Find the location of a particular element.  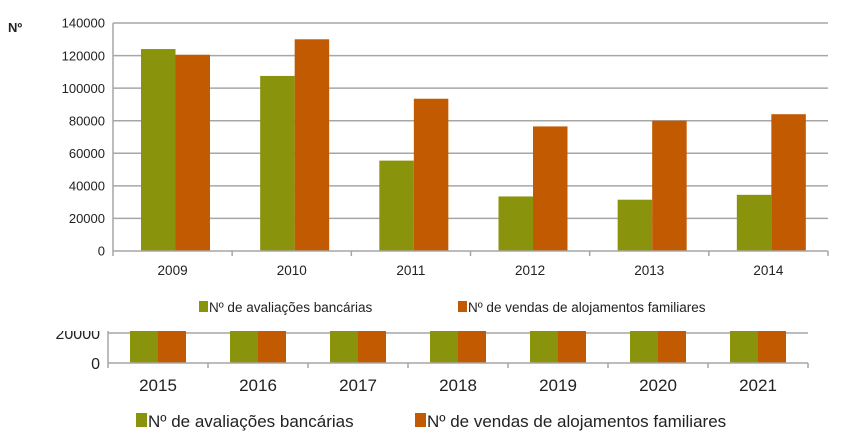

y-tick-label: 100000 is located at coordinates (83, 88).